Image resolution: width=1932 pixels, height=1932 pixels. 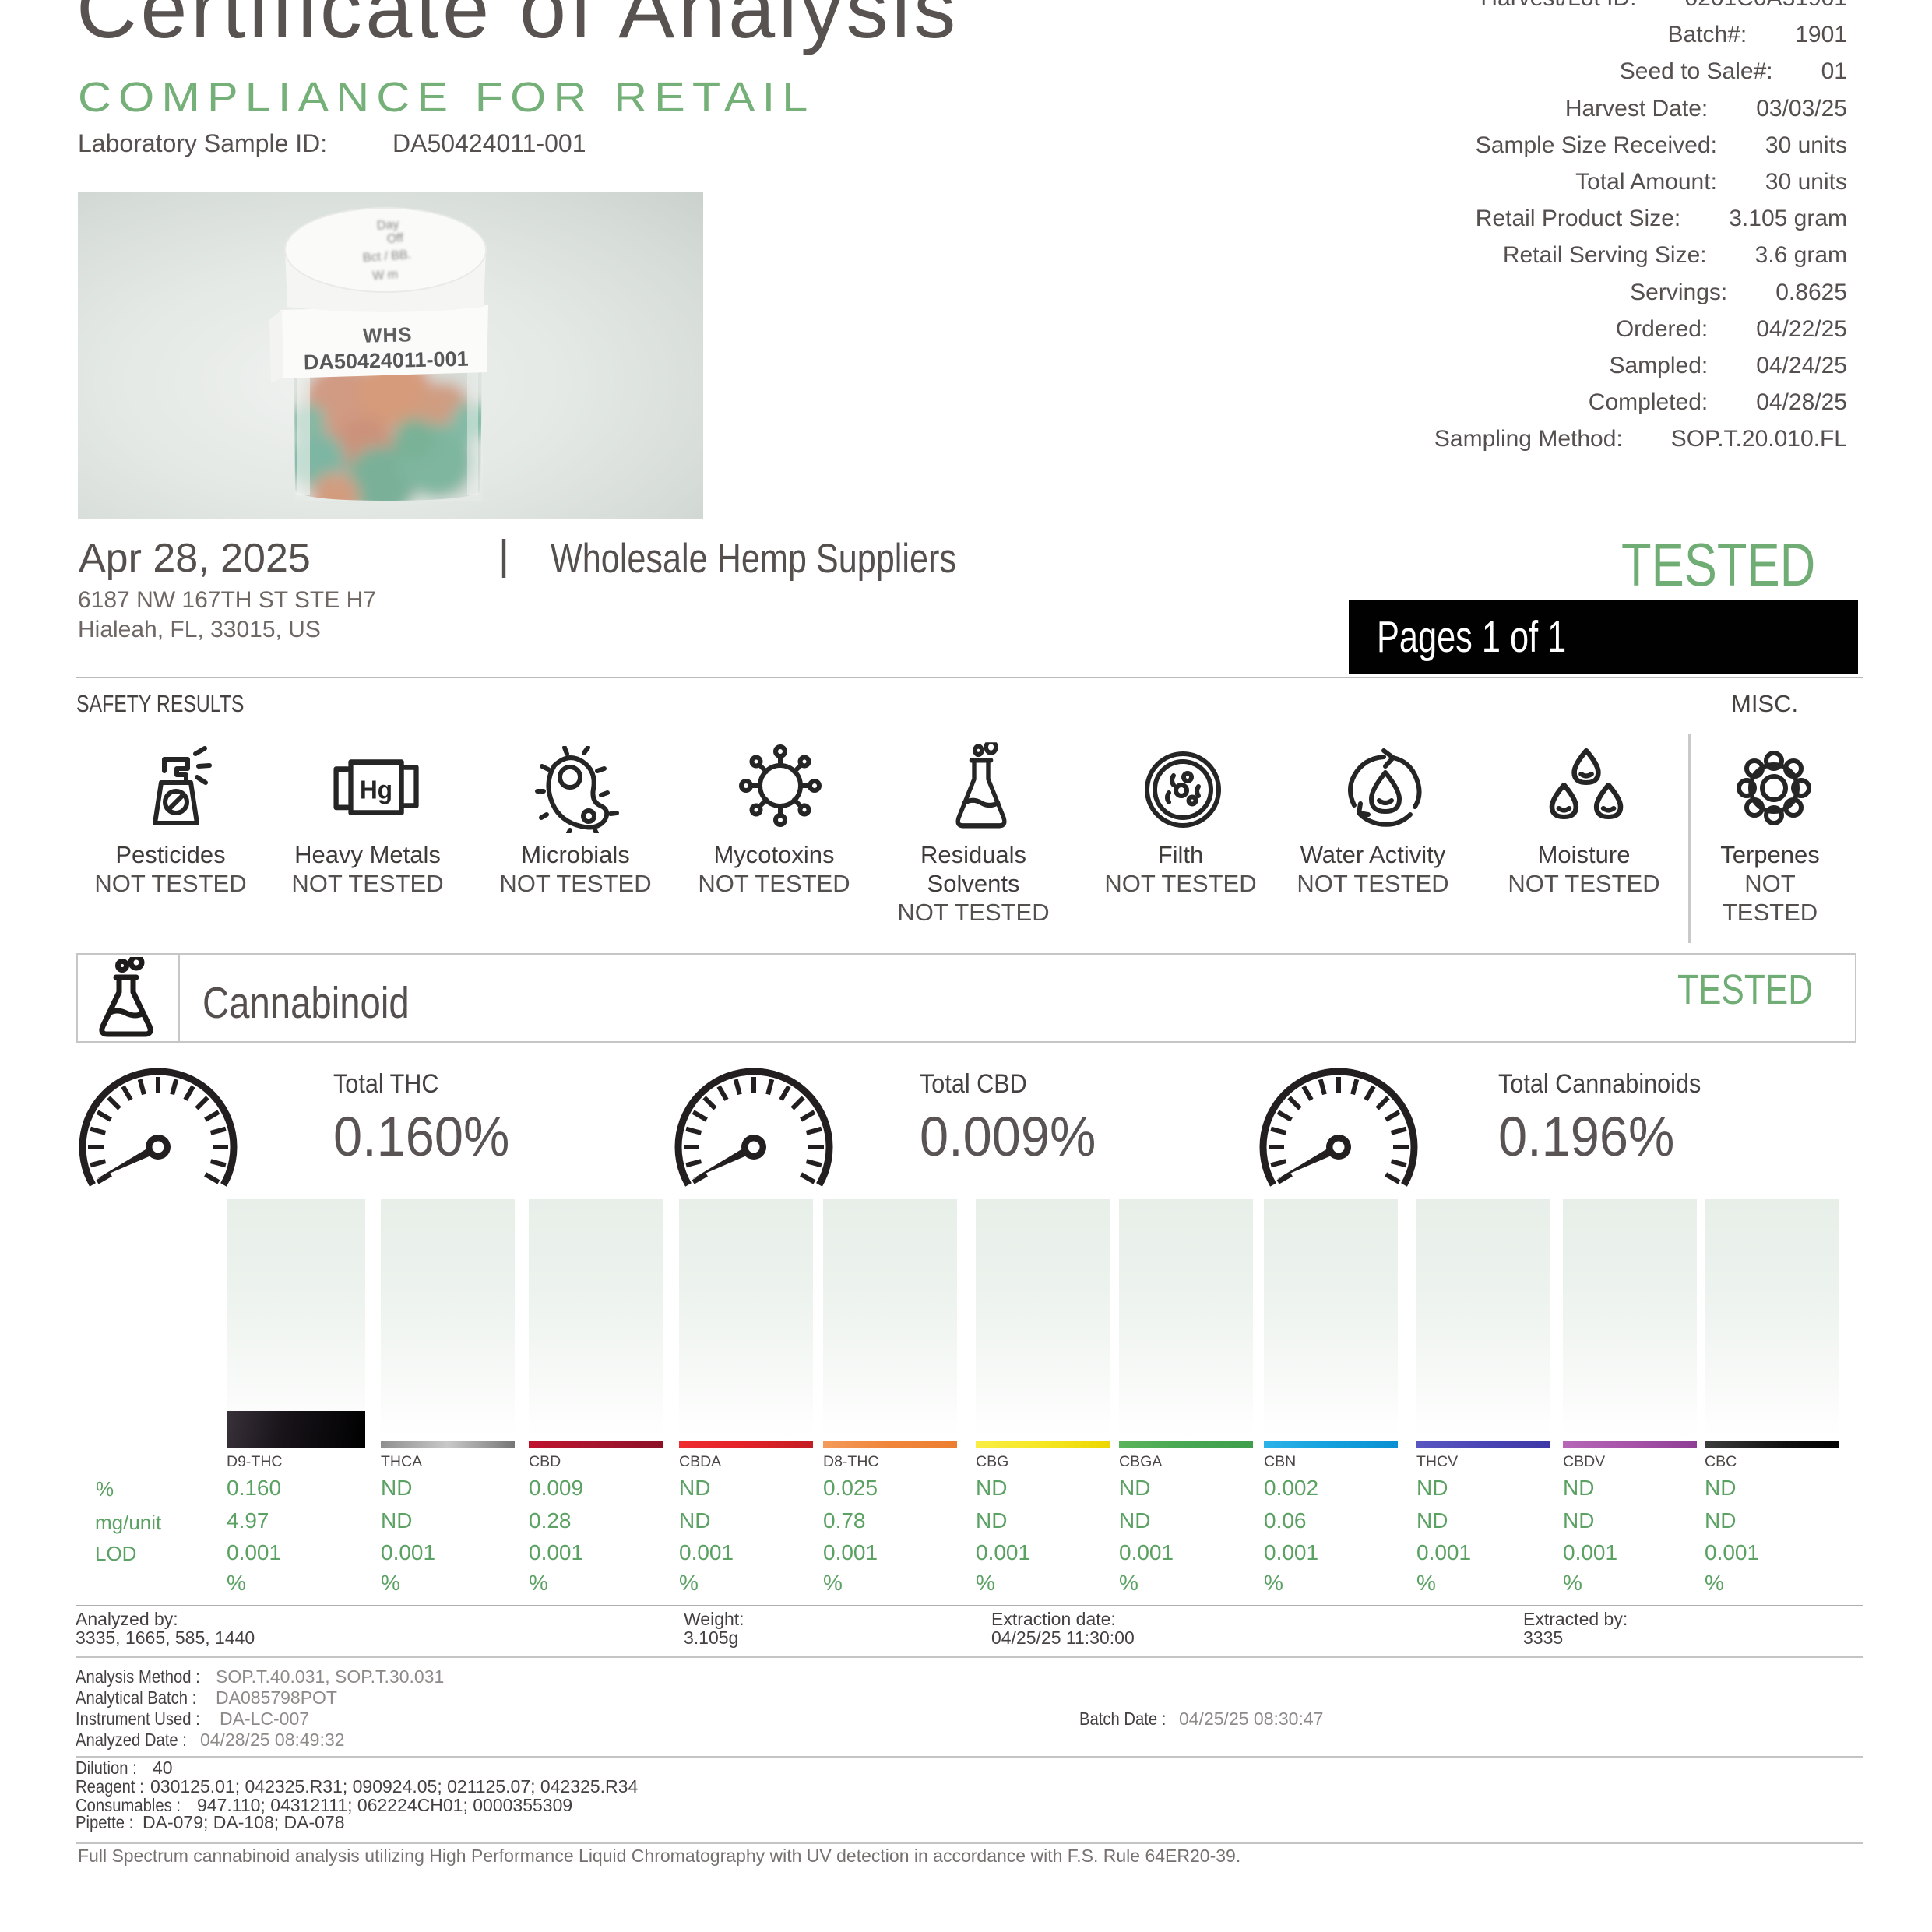 I want to click on svg-text: Off, so click(x=395, y=238).